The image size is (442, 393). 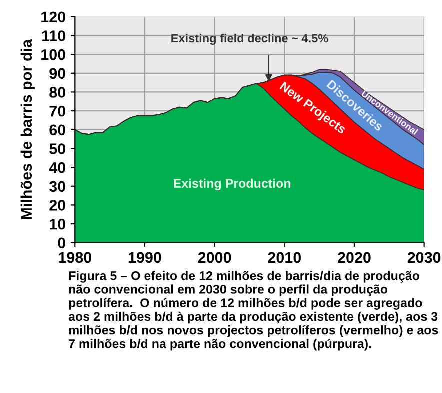 What do you see at coordinates (57, 168) in the screenshot?
I see `y-tick-label: 40` at bounding box center [57, 168].